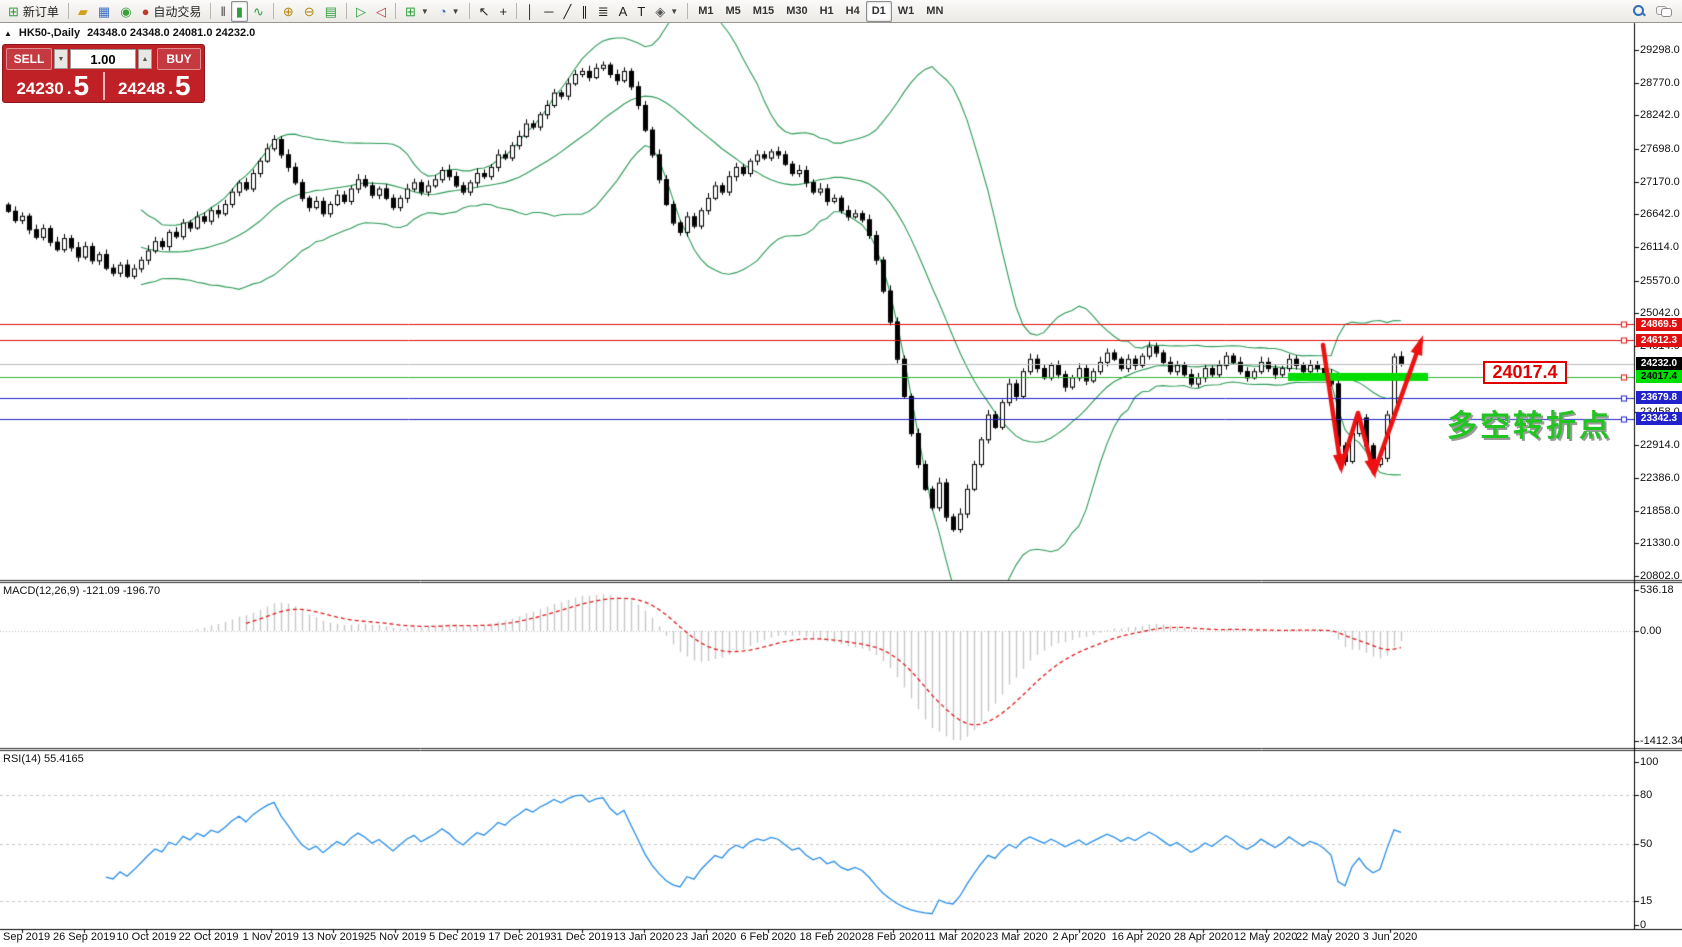  Describe the element at coordinates (417, 11) in the screenshot. I see `add-indicator-button: ⊞ ▼` at that location.